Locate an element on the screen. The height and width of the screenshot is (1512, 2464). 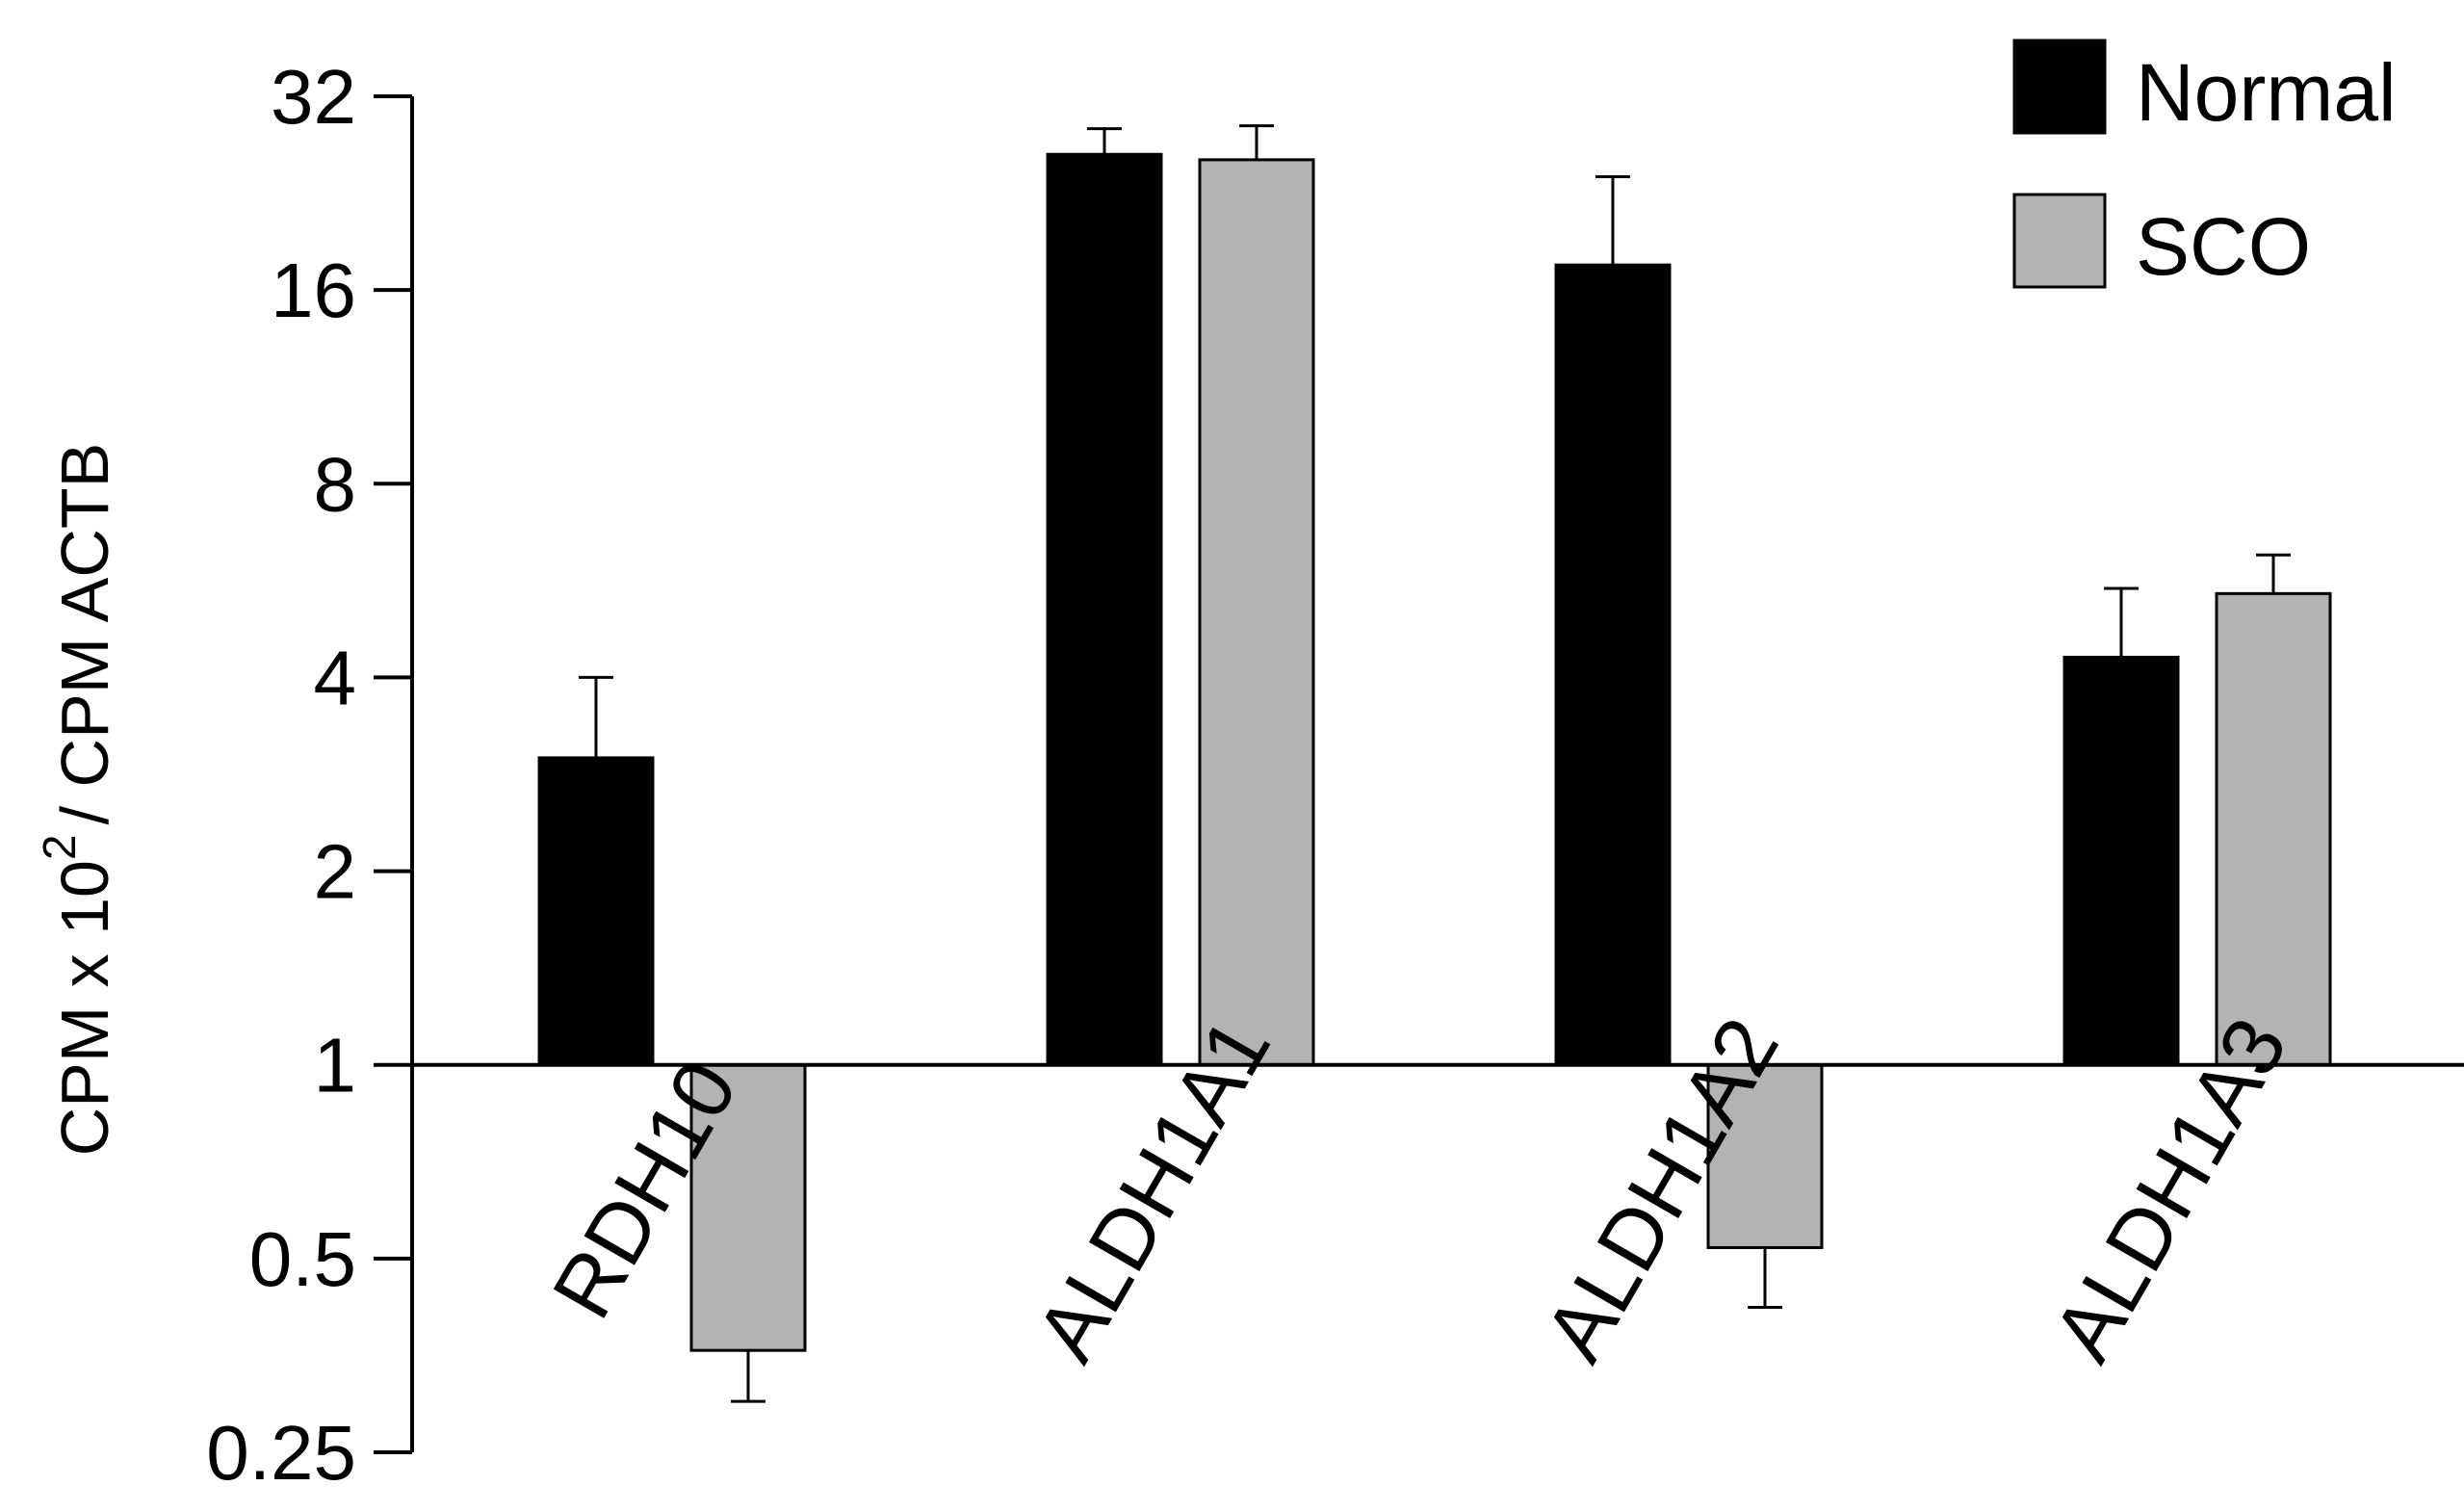
bar-sco-rdh10 is located at coordinates (748, 1208).